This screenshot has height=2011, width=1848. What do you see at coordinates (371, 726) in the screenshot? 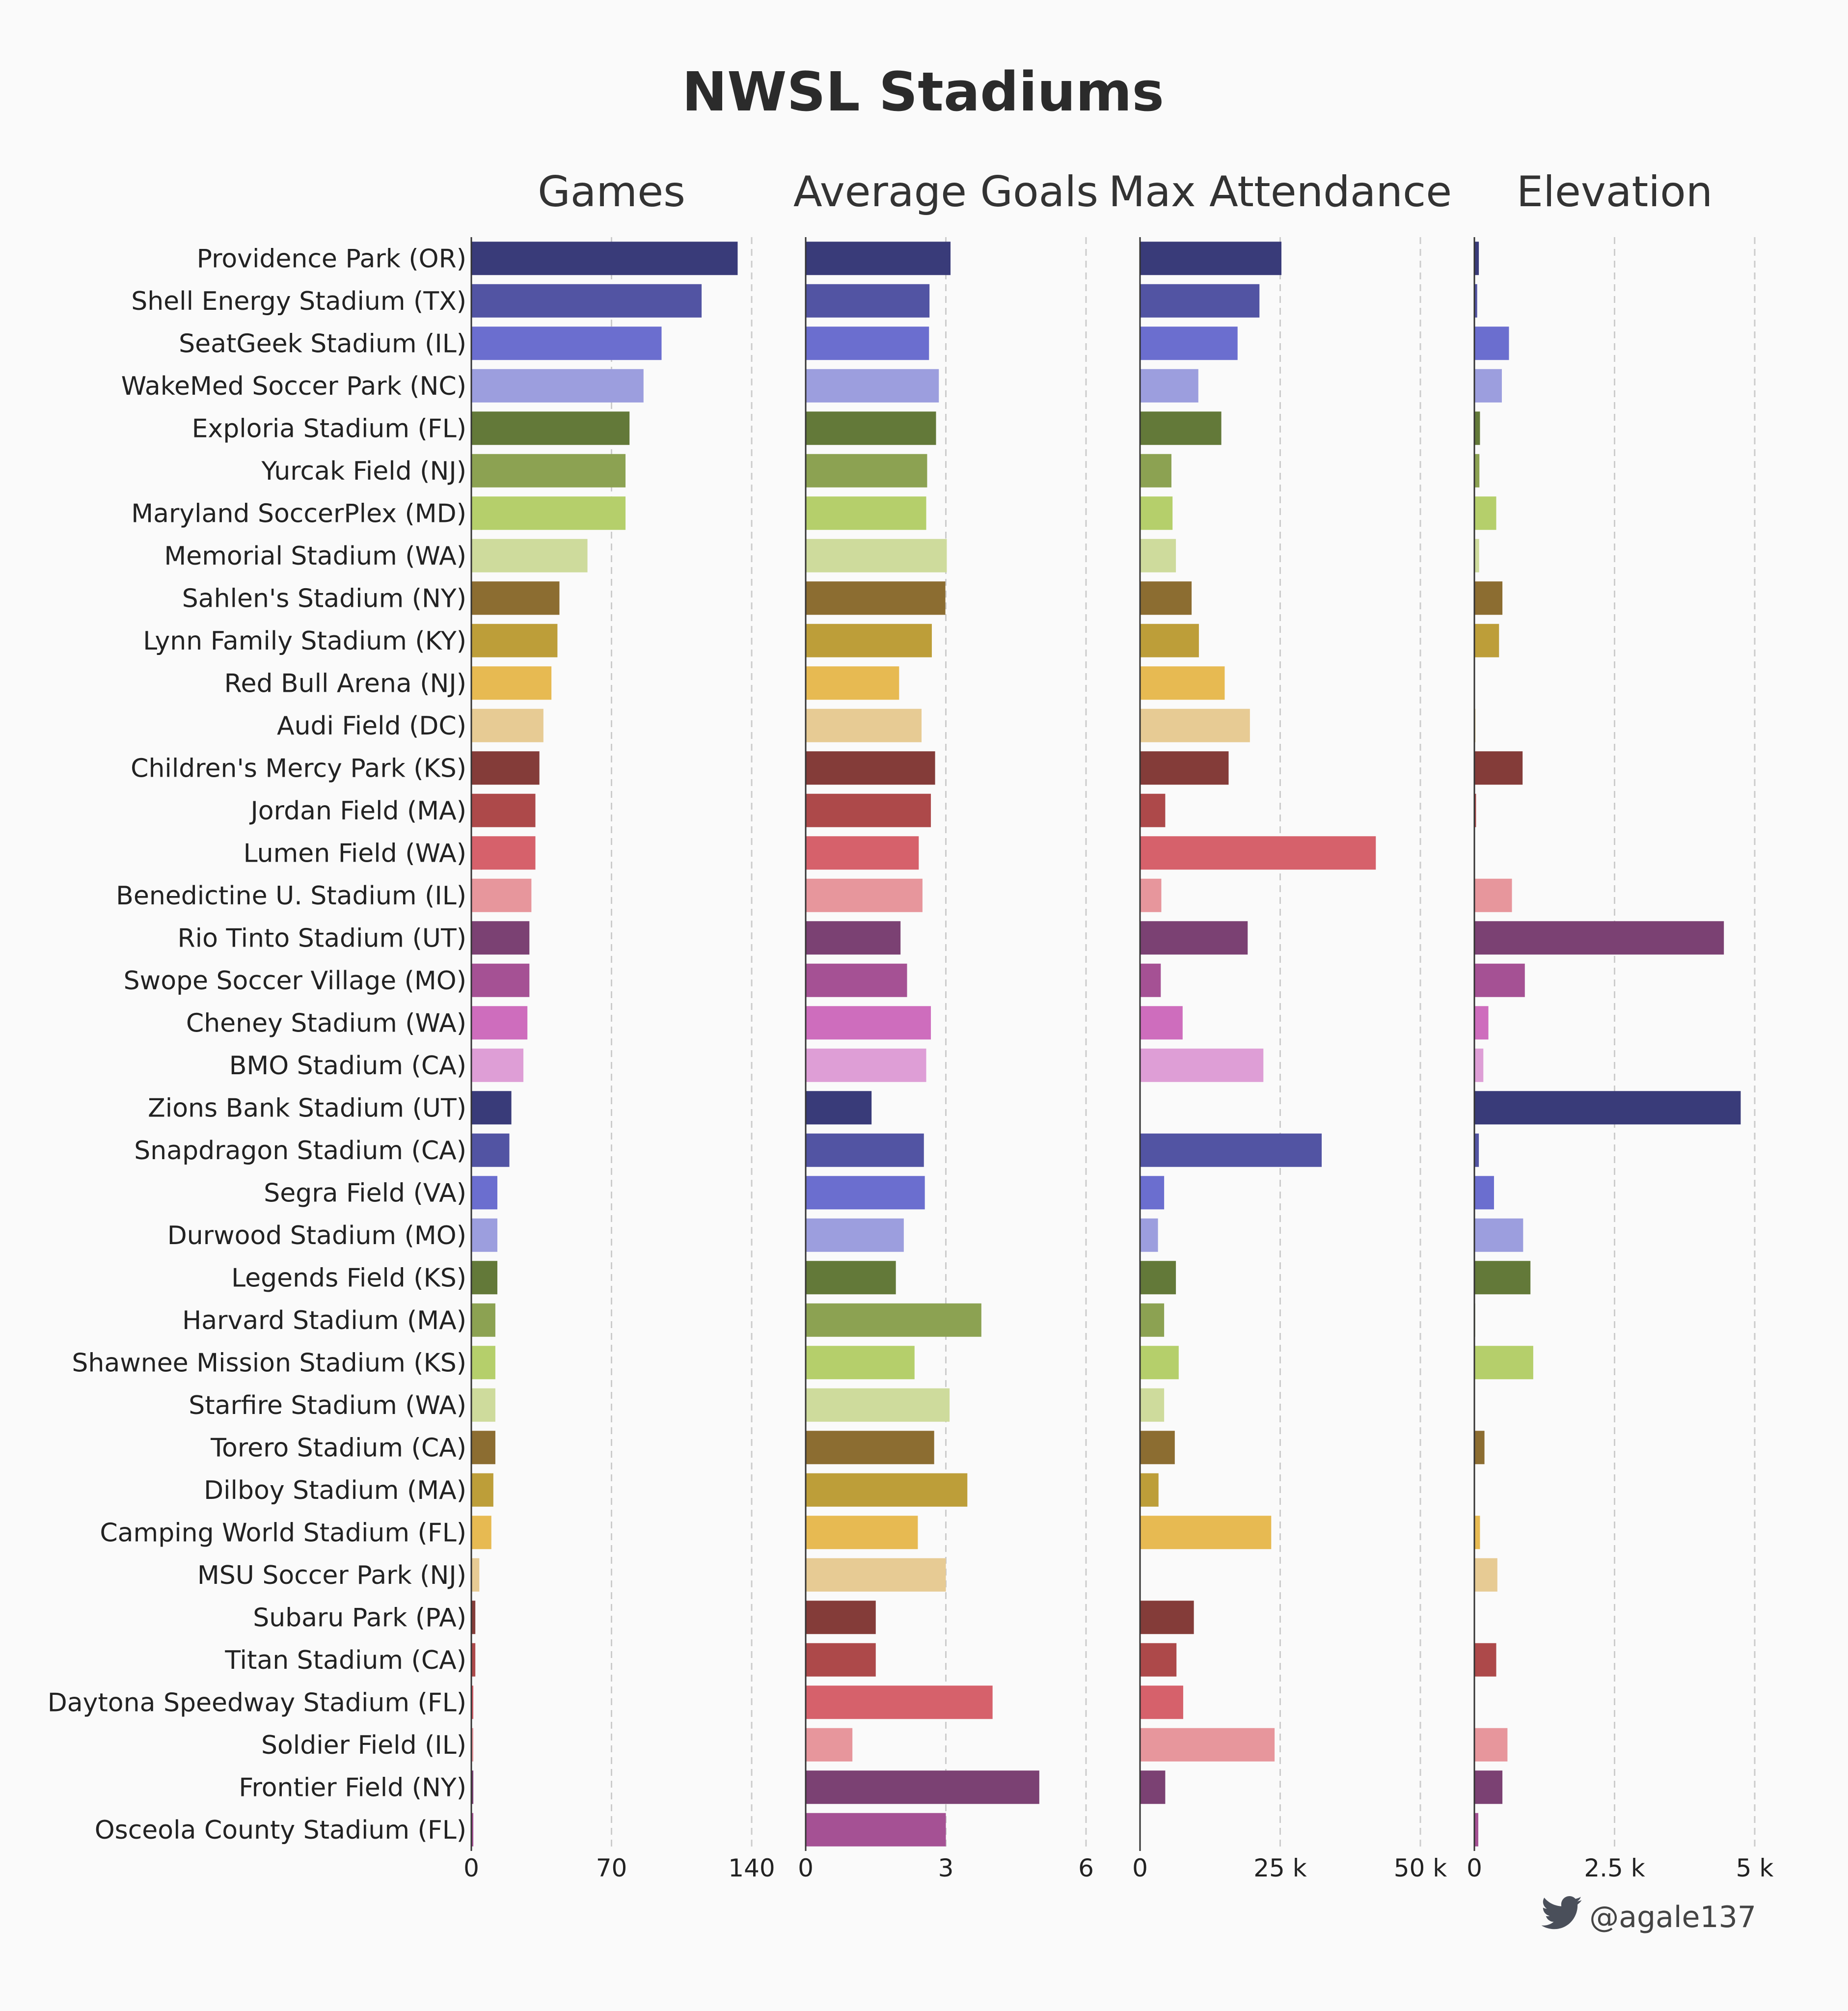
I see `stadium-label: Audi Field (DC)` at bounding box center [371, 726].